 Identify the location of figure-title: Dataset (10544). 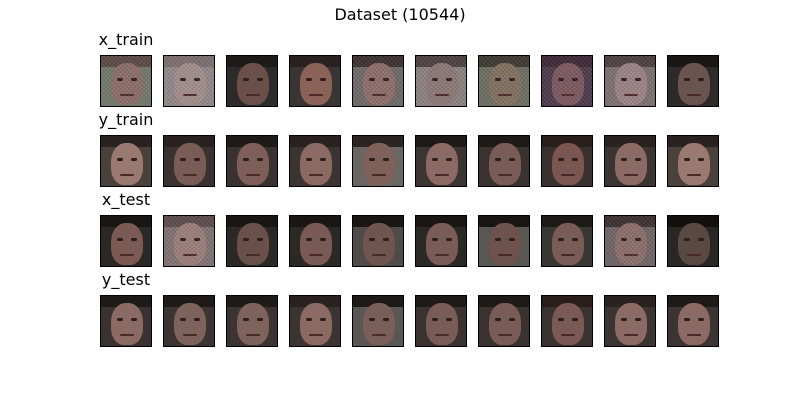
(400, 14).